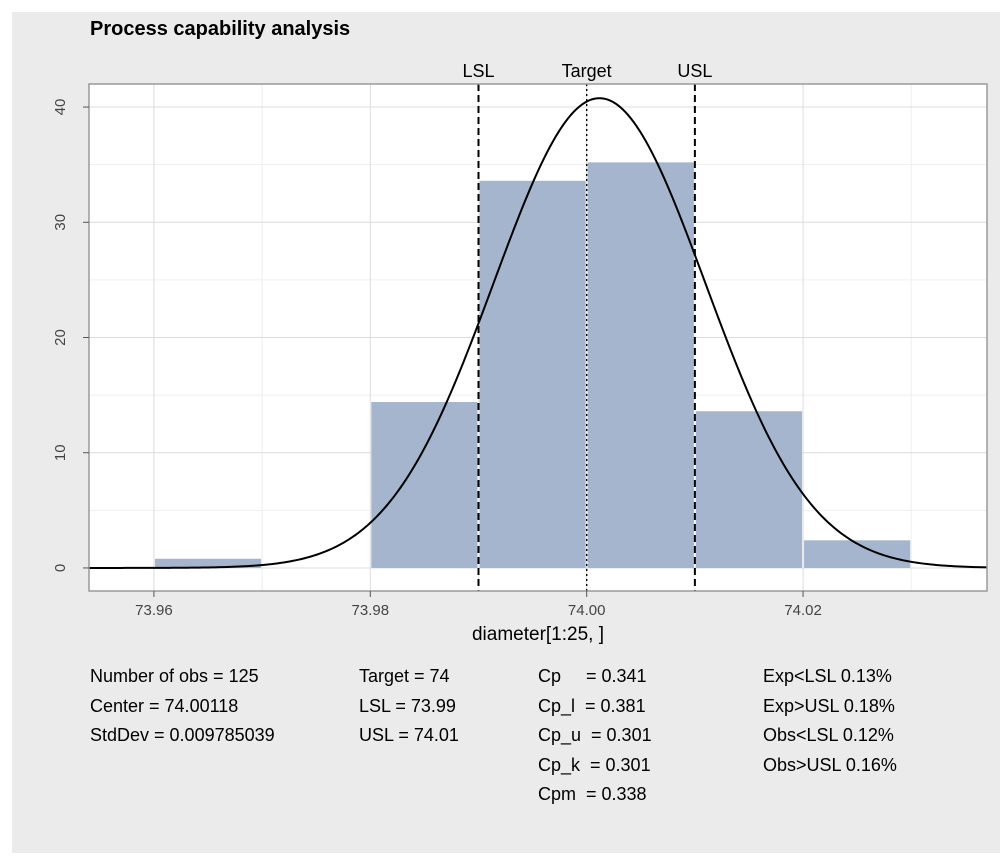 This screenshot has width=1008, height=864. What do you see at coordinates (164, 705) in the screenshot?
I see `stat-col1-line: Center = 74.00118` at bounding box center [164, 705].